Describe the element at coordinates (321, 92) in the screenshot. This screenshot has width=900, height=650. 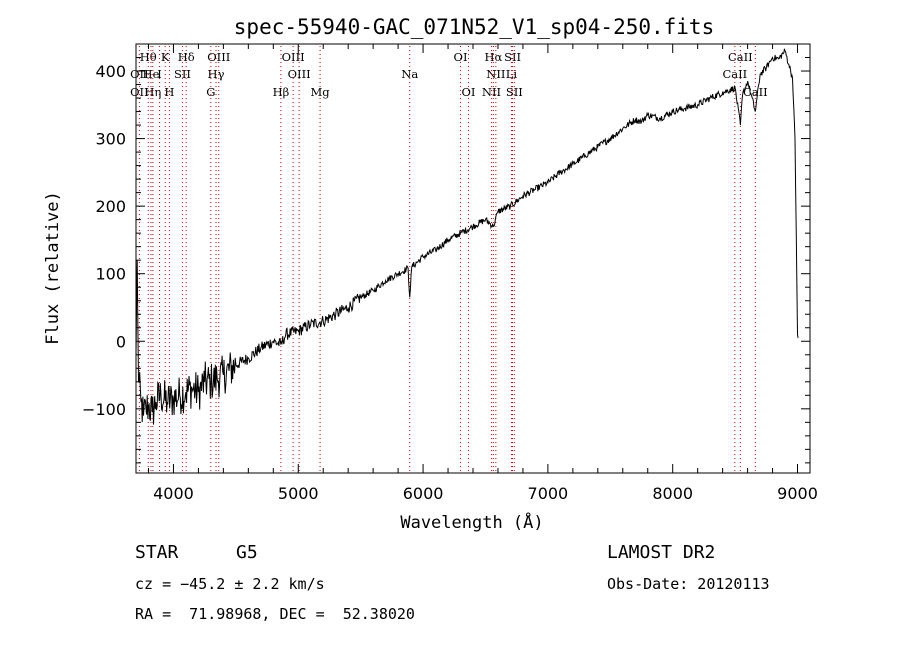
I see `line-marker-label: Mg` at that location.